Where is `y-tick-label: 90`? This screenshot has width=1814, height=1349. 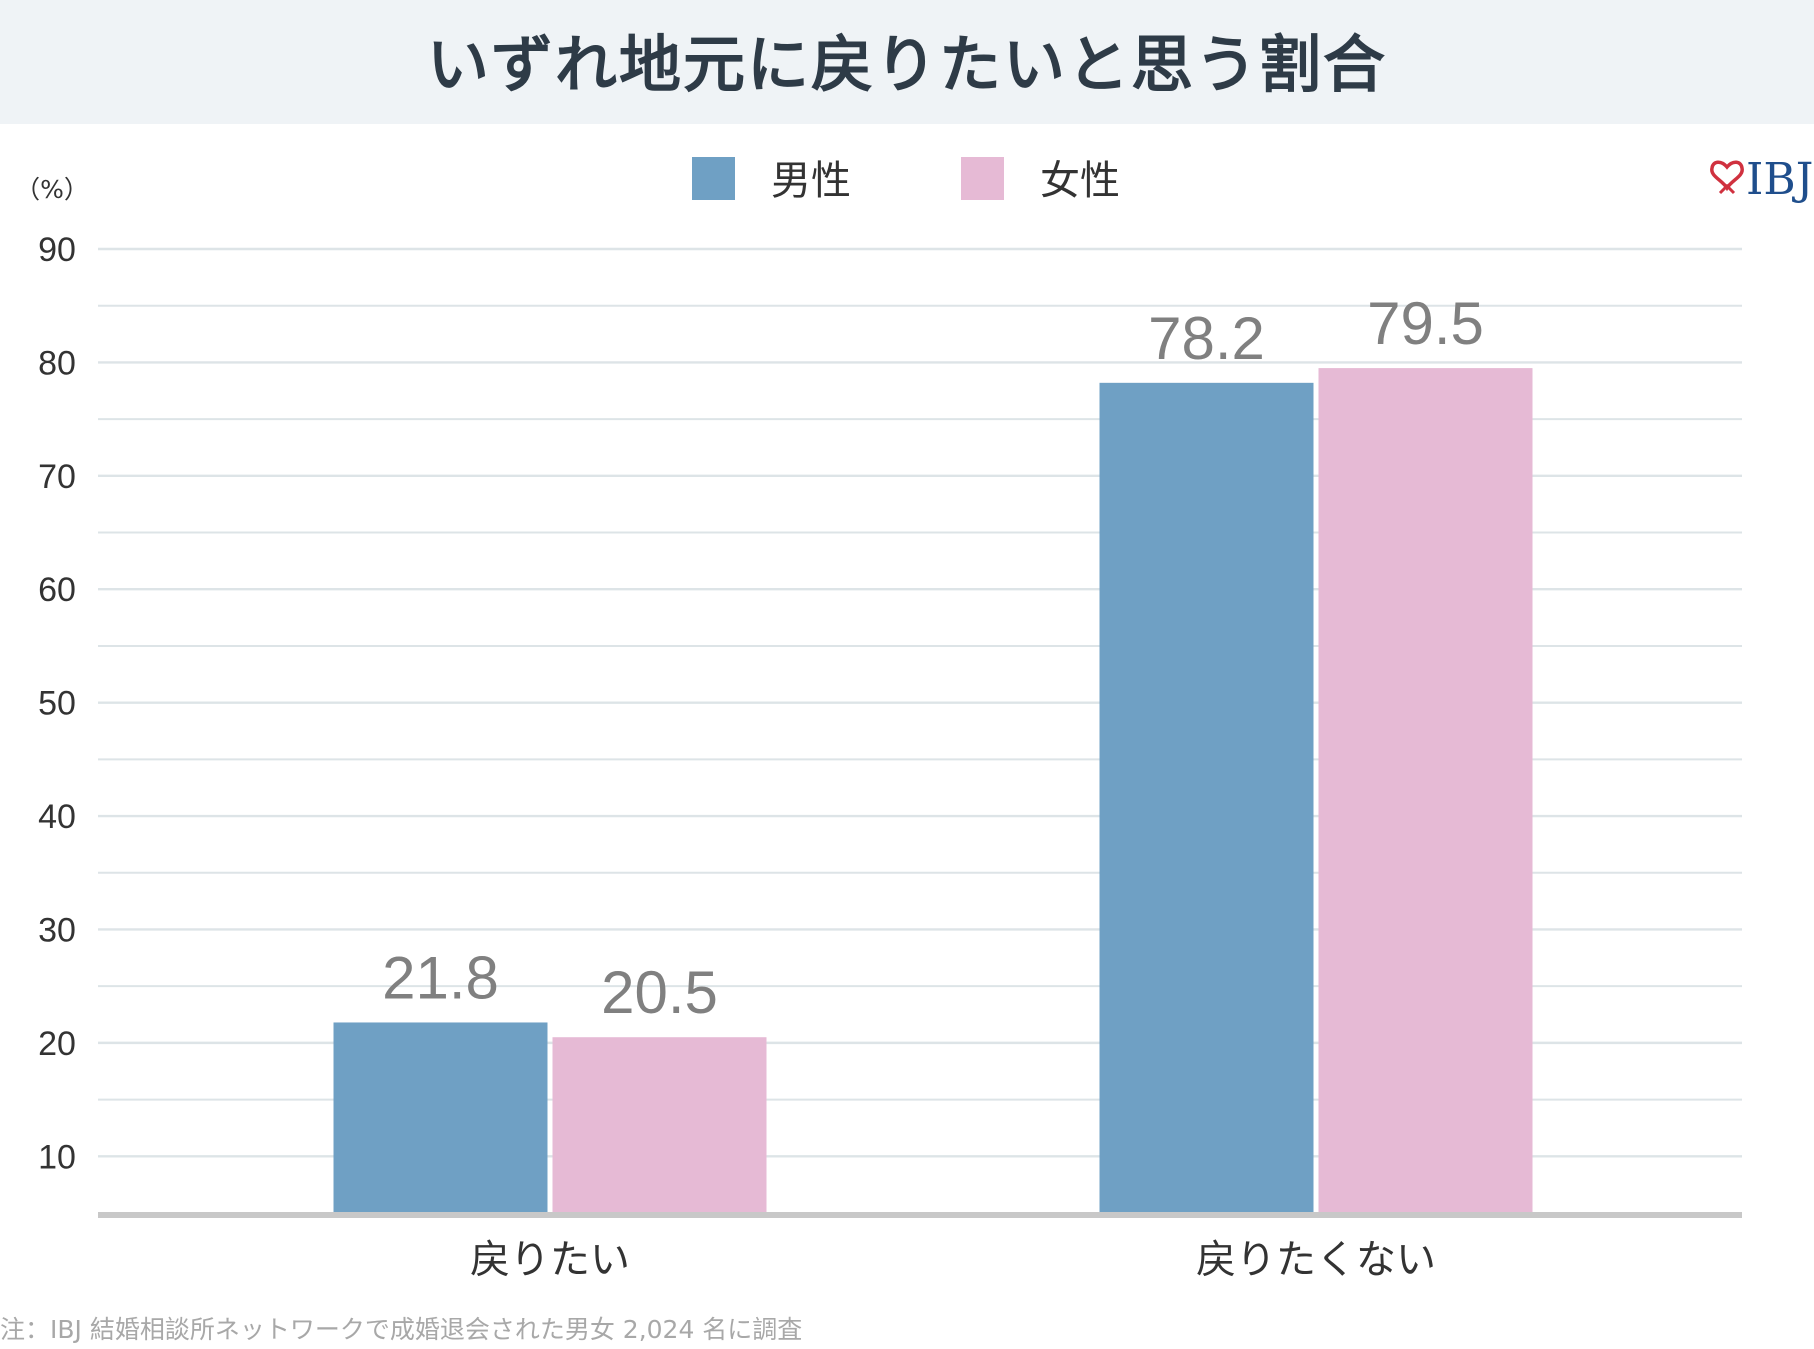
y-tick-label: 90 is located at coordinates (57, 250).